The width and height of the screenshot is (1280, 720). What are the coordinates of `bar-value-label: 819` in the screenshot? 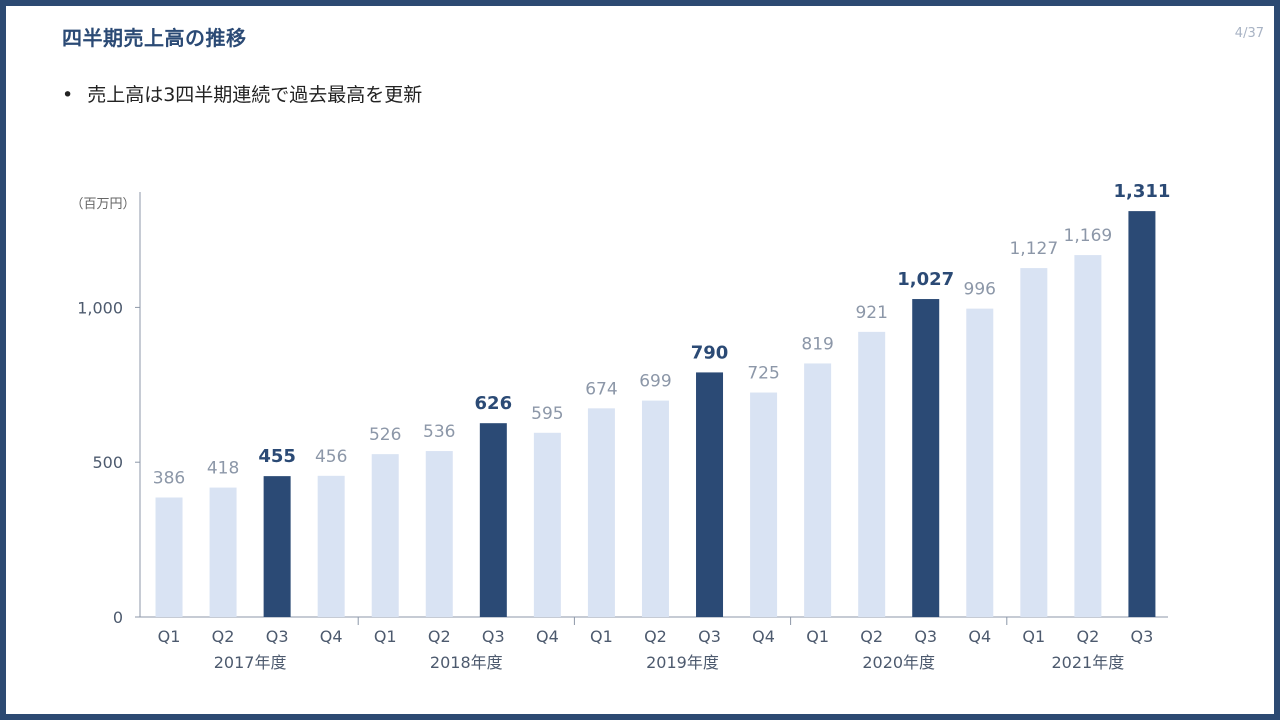 It's located at (817, 344).